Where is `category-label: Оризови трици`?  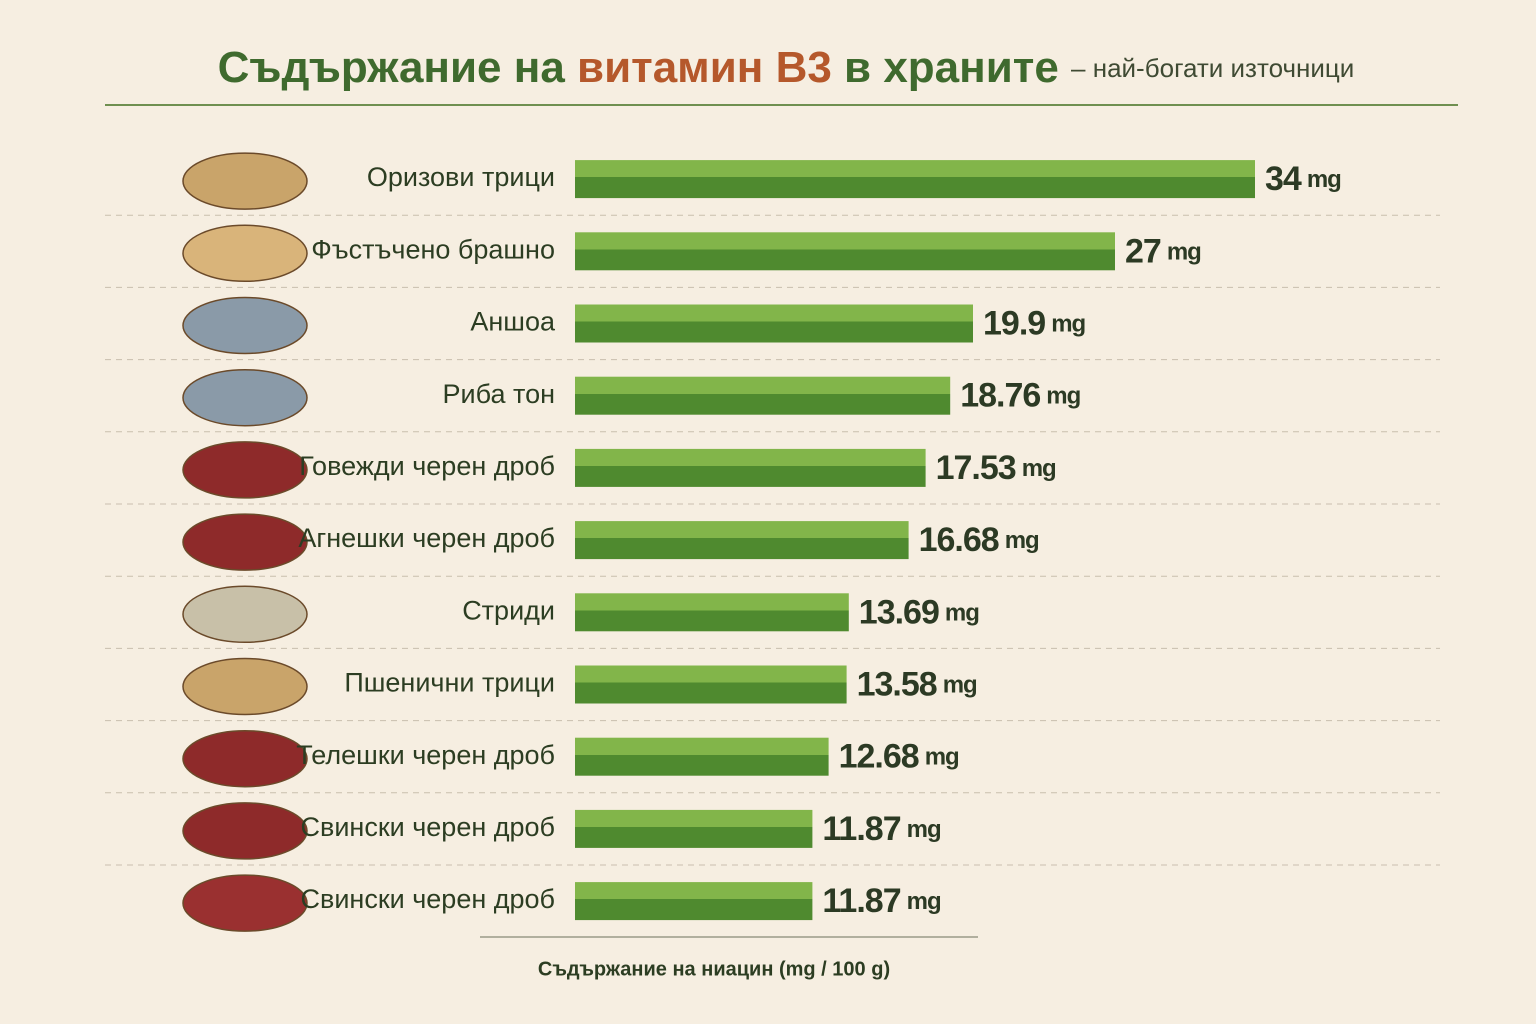
category-label: Оризови трици is located at coordinates (461, 177).